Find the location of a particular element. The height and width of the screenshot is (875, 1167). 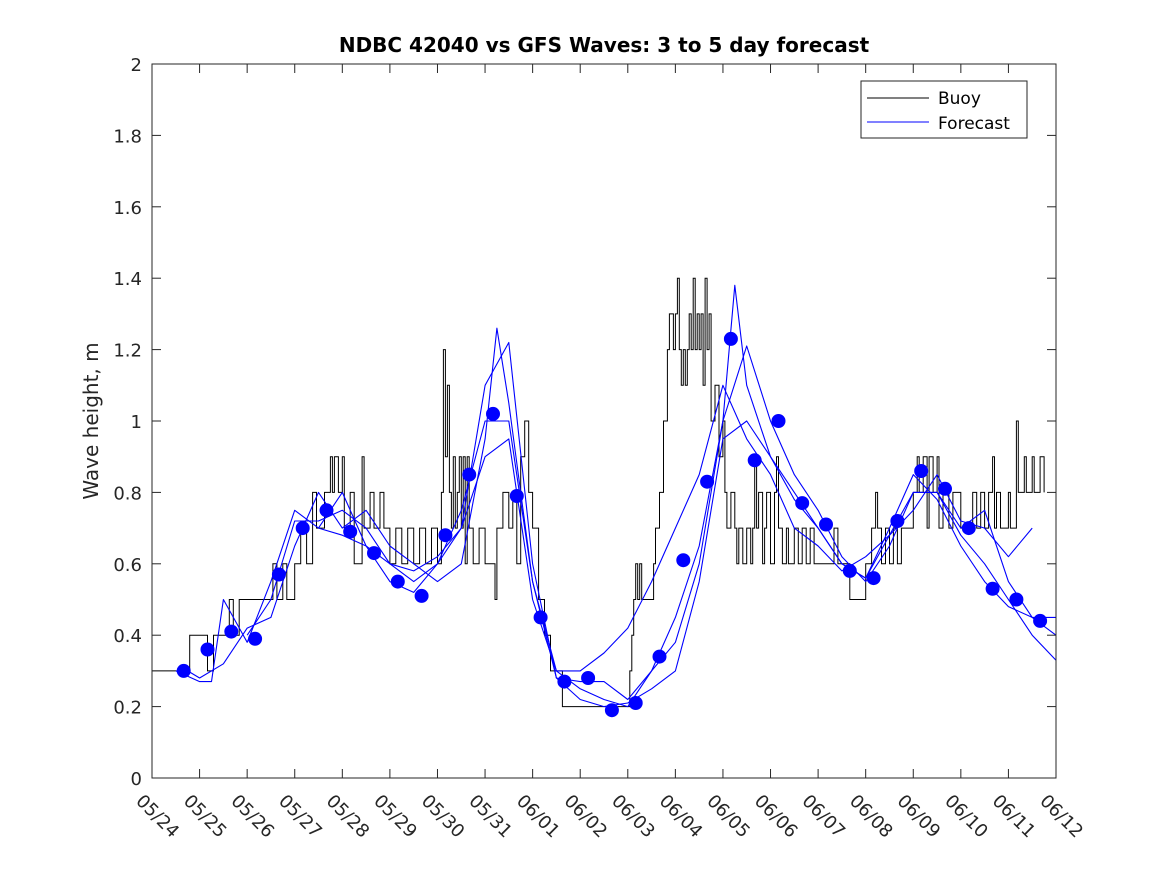

y-tick-label: 0.4 is located at coordinates (127, 636).